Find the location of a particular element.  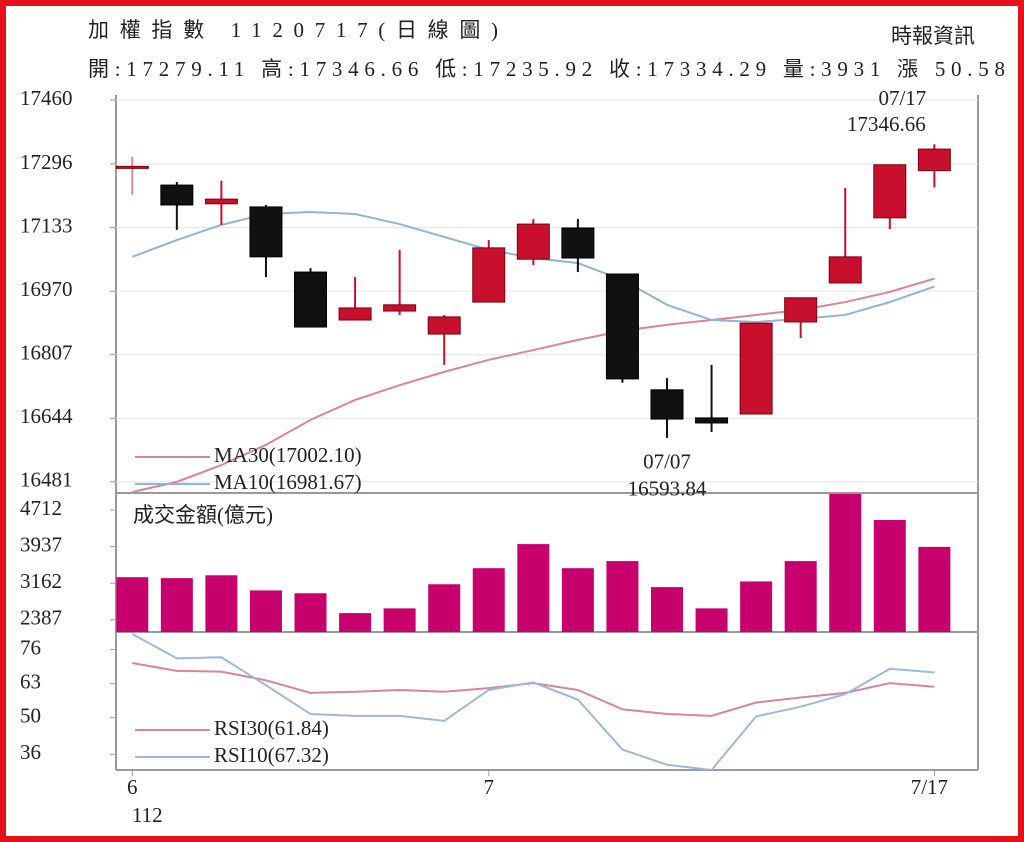

y-tick-label: 16481 is located at coordinates (46, 480).